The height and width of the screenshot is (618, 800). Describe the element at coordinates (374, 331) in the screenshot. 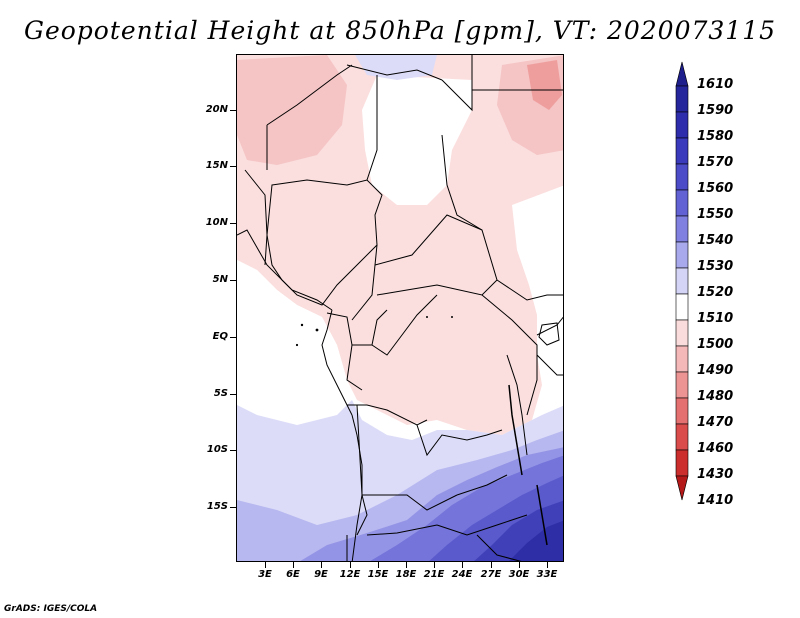

I see `islands` at that location.